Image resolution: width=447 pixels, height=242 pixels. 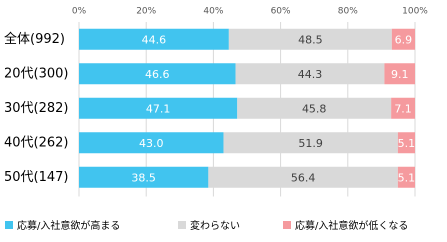 I want to click on value-label: 43.0, so click(x=151, y=143).